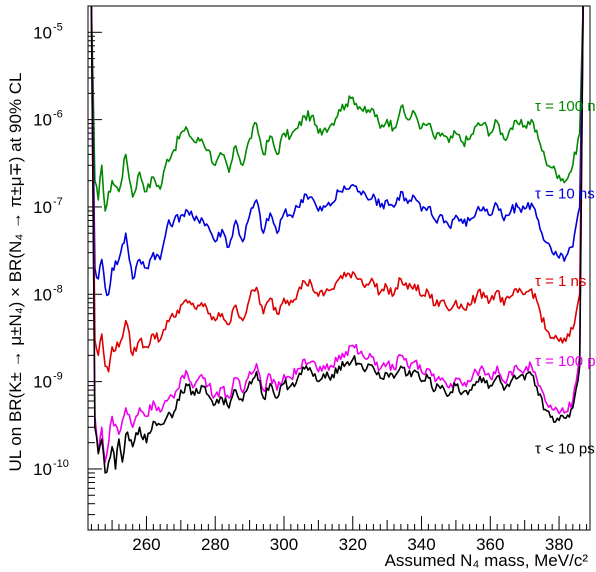  What do you see at coordinates (58, 202) in the screenshot?
I see `y-tick-exponent: -7` at bounding box center [58, 202].